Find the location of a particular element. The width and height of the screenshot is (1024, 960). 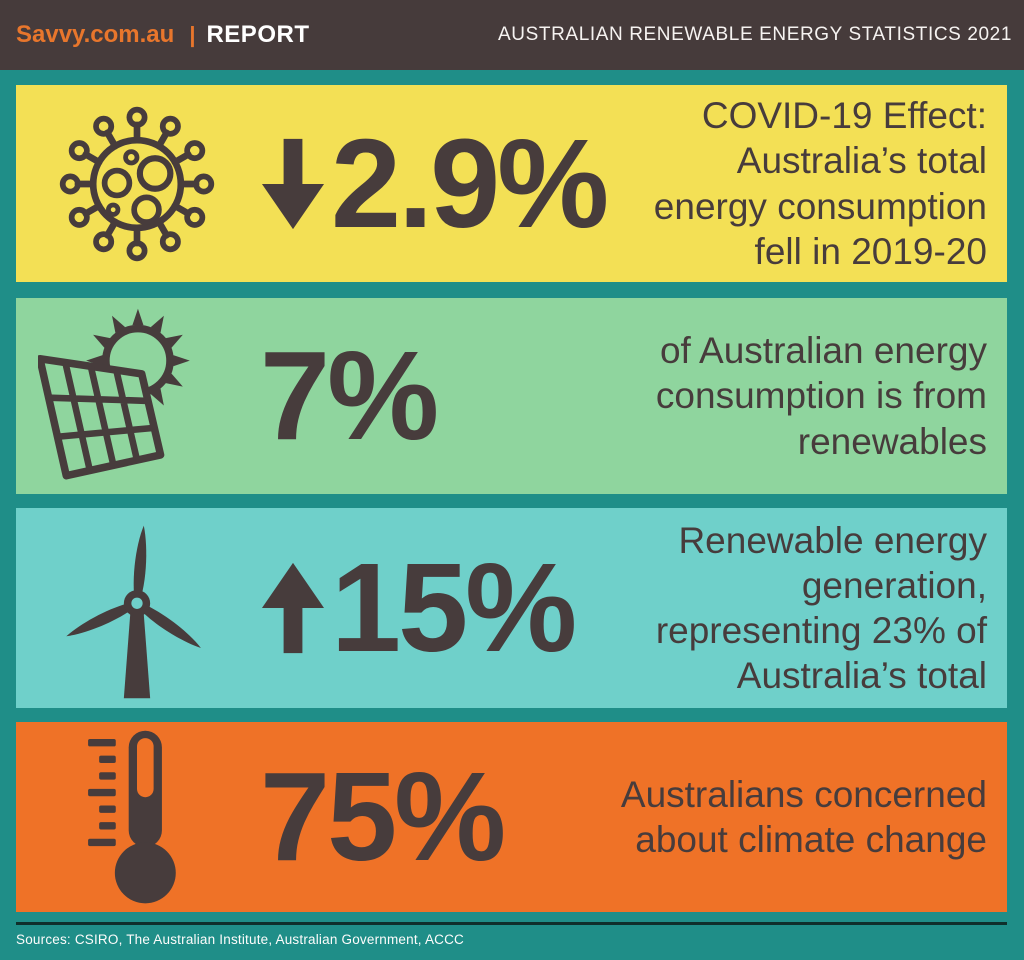

solar-panel-sun-icon is located at coordinates (137, 396).